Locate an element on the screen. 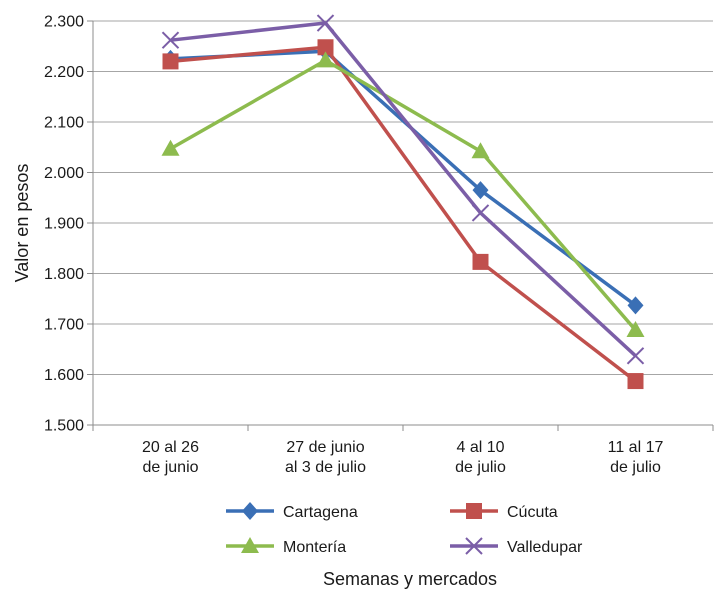  y-axis-title: Valor en pesos is located at coordinates (22, 223).